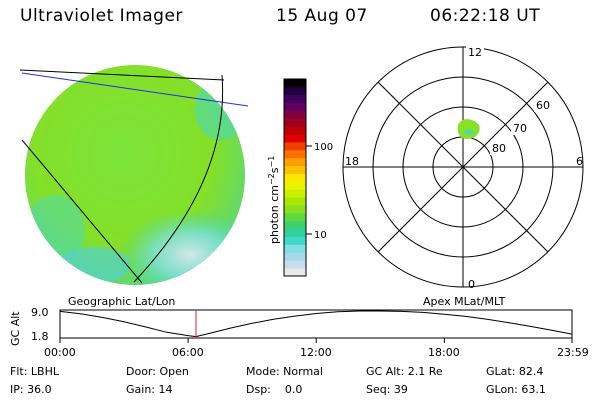 The height and width of the screenshot is (400, 600). I want to click on status-mode: Mode: Normal, so click(284, 371).